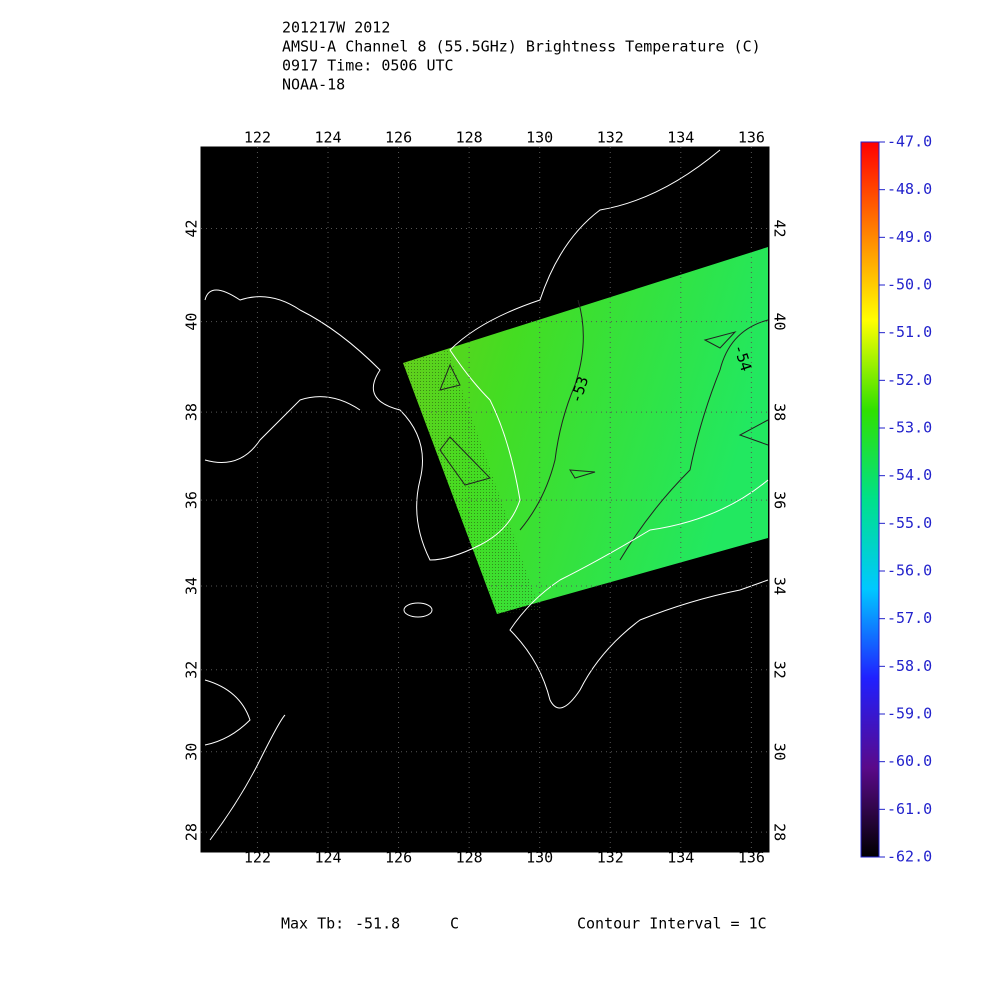  Describe the element at coordinates (524, 924) in the screenshot. I see `footer: Max Tb: -51.8 C Contour Interval = 1C` at that location.